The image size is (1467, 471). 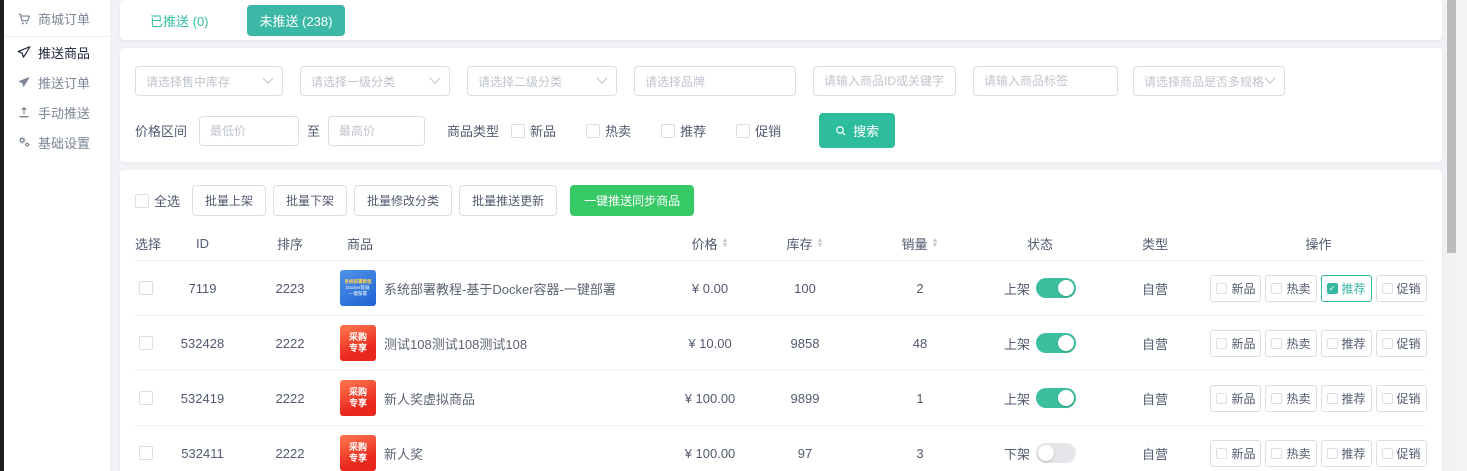 I want to click on select-all-label: 全选, so click(x=167, y=201).